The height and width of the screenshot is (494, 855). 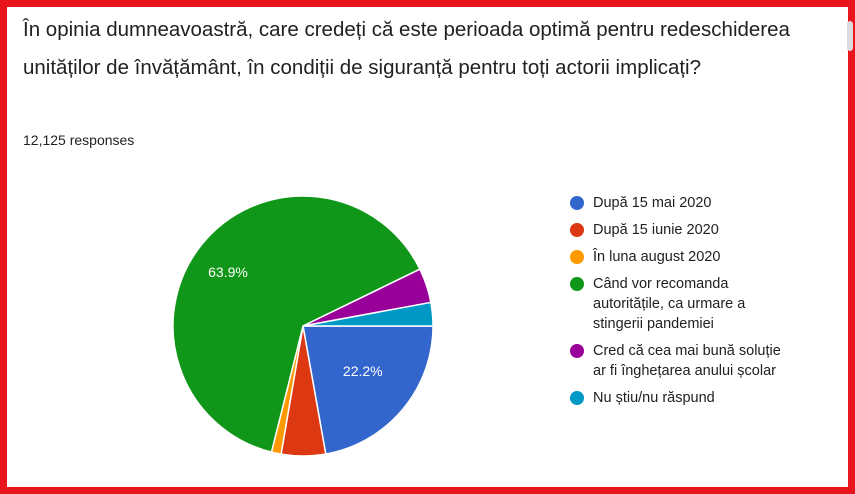 I want to click on legend-item: Nu știu/nu răspund, so click(x=710, y=398).